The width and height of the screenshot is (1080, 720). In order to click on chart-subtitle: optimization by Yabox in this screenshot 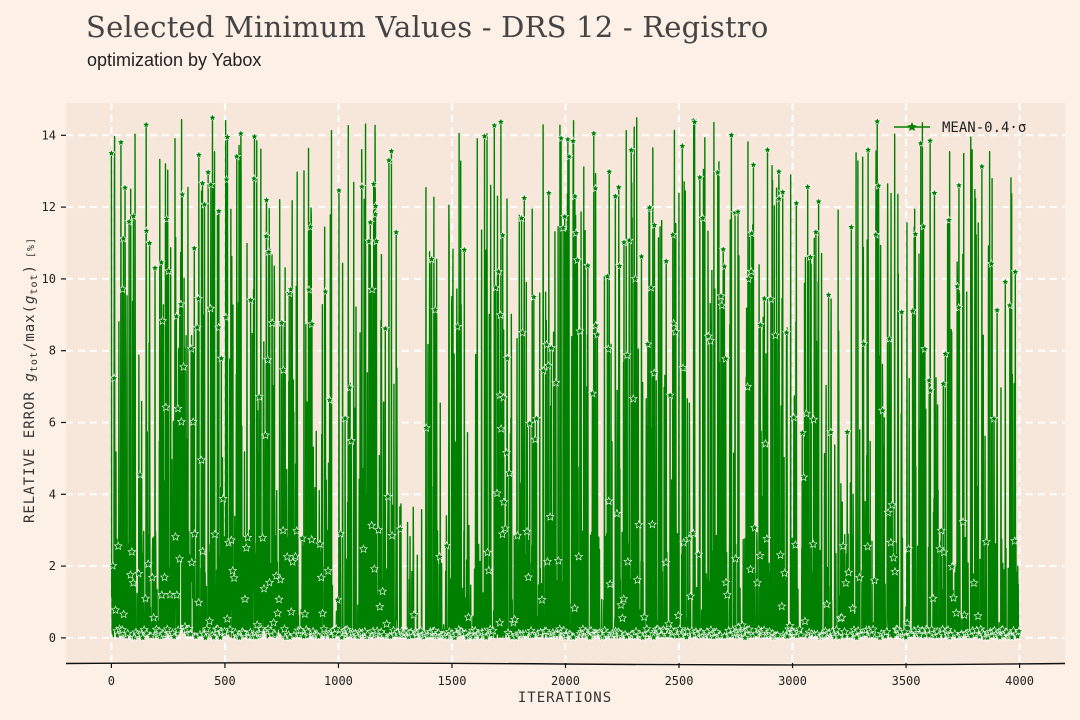, I will do `click(174, 60)`.